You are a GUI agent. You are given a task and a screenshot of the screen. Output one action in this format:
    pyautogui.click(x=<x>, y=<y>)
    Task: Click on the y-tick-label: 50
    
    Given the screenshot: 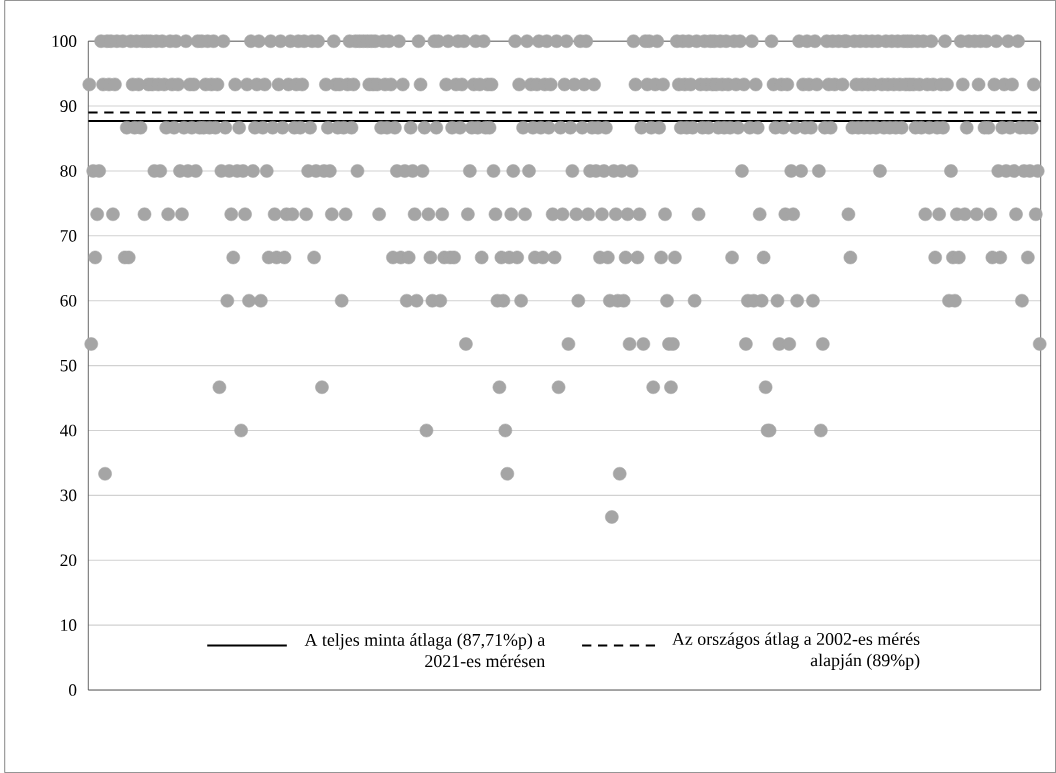 What is the action you would take?
    pyautogui.click(x=68, y=365)
    